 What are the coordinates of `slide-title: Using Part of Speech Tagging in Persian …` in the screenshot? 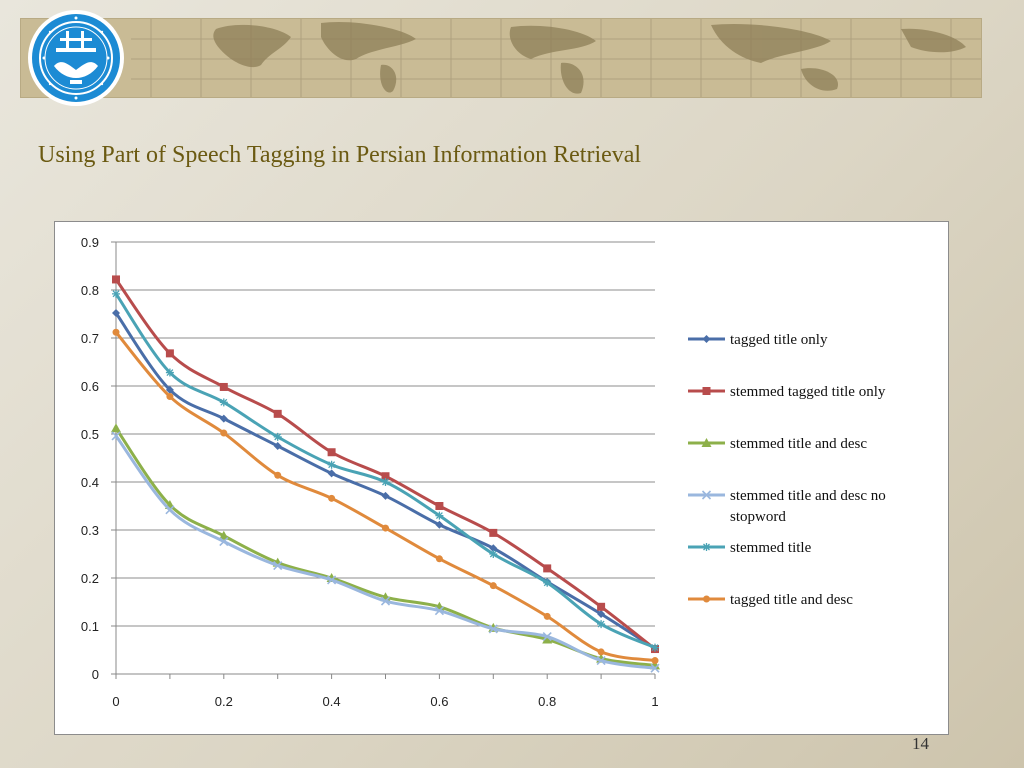 It's located at (340, 155).